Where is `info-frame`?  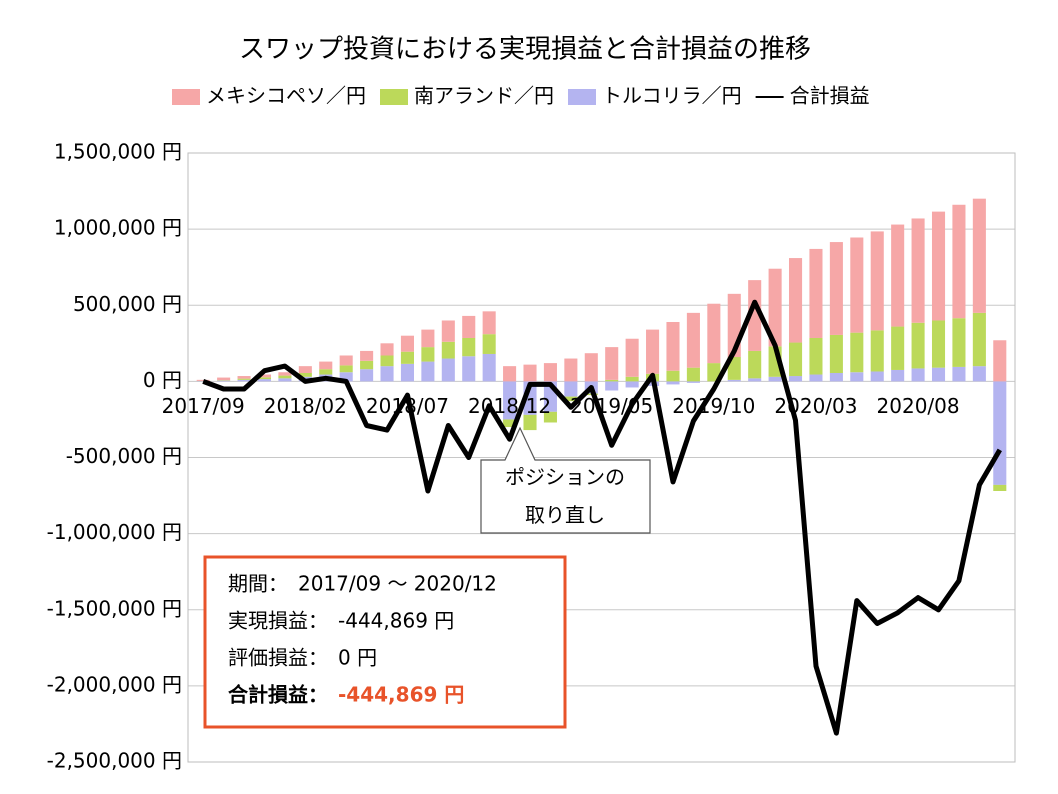
info-frame is located at coordinates (385, 642).